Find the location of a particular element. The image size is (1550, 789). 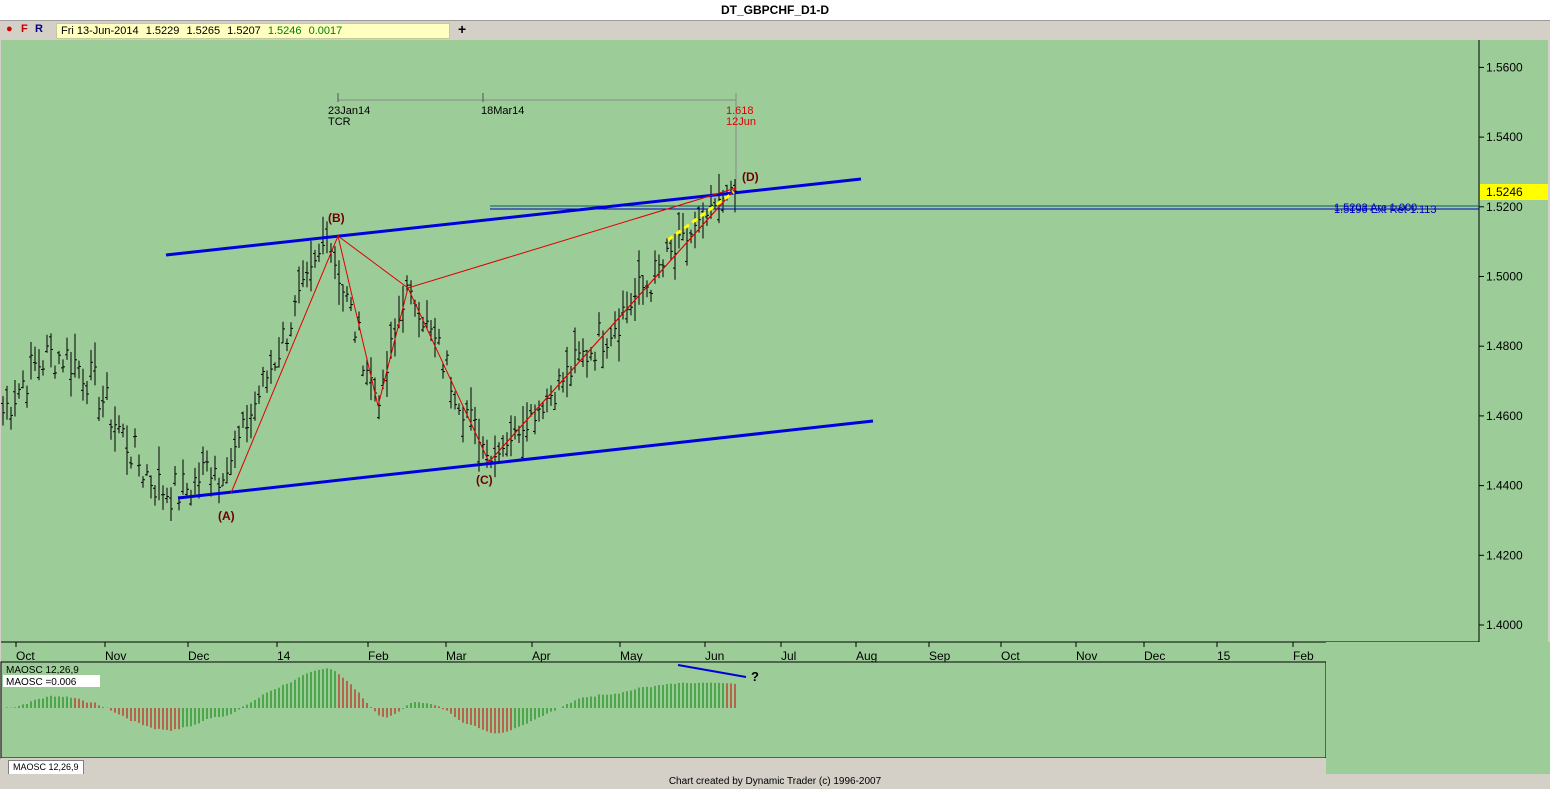

yellow-dashed-line is located at coordinates (701, 216).